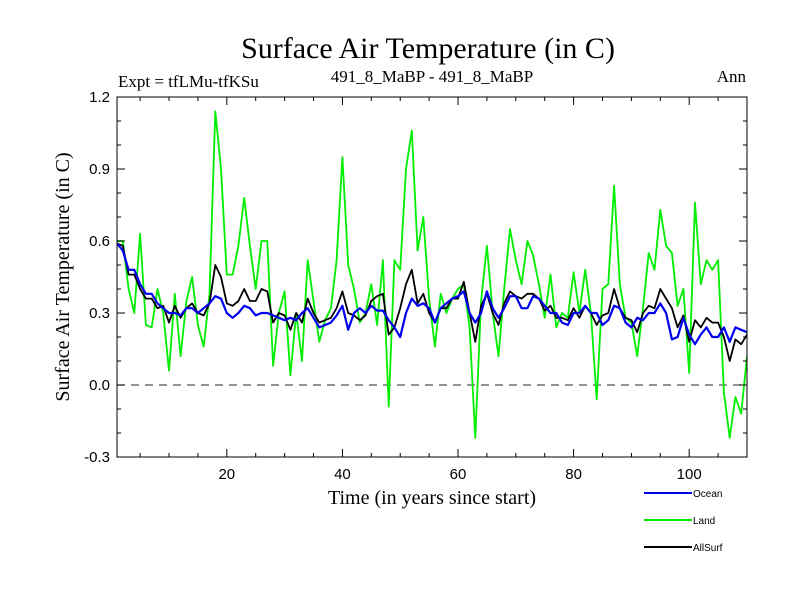 This screenshot has width=800, height=600. What do you see at coordinates (432, 498) in the screenshot?
I see `x-axis-label: Time (in years since start)` at bounding box center [432, 498].